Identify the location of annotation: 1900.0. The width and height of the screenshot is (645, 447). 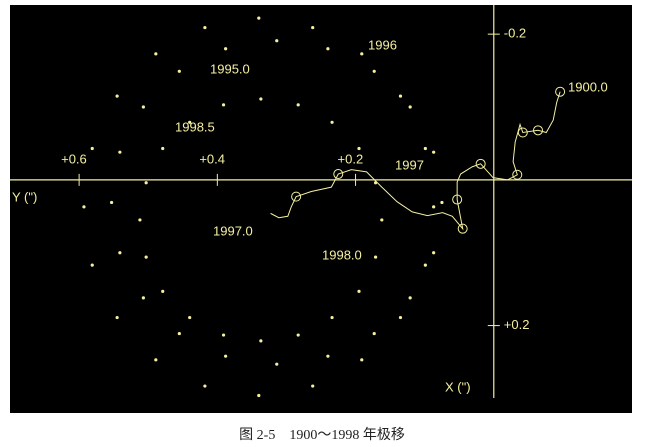
(588, 86).